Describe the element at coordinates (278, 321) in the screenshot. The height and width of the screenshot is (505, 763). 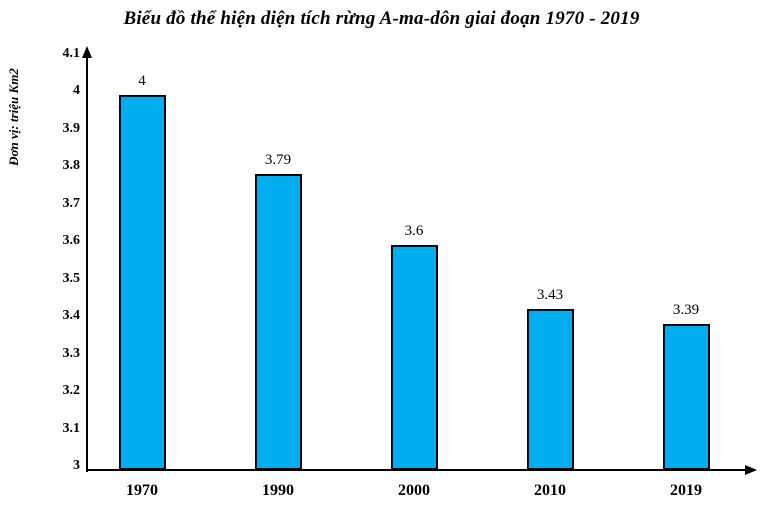
I see `bar-1990` at that location.